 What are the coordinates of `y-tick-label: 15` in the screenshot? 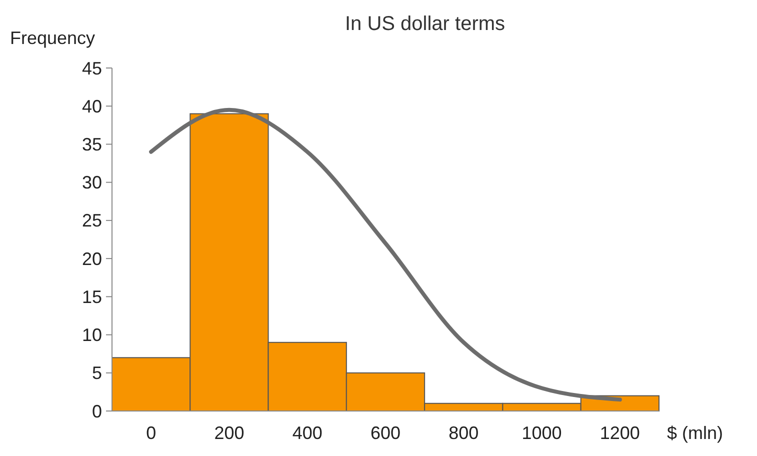 It's located at (92, 296).